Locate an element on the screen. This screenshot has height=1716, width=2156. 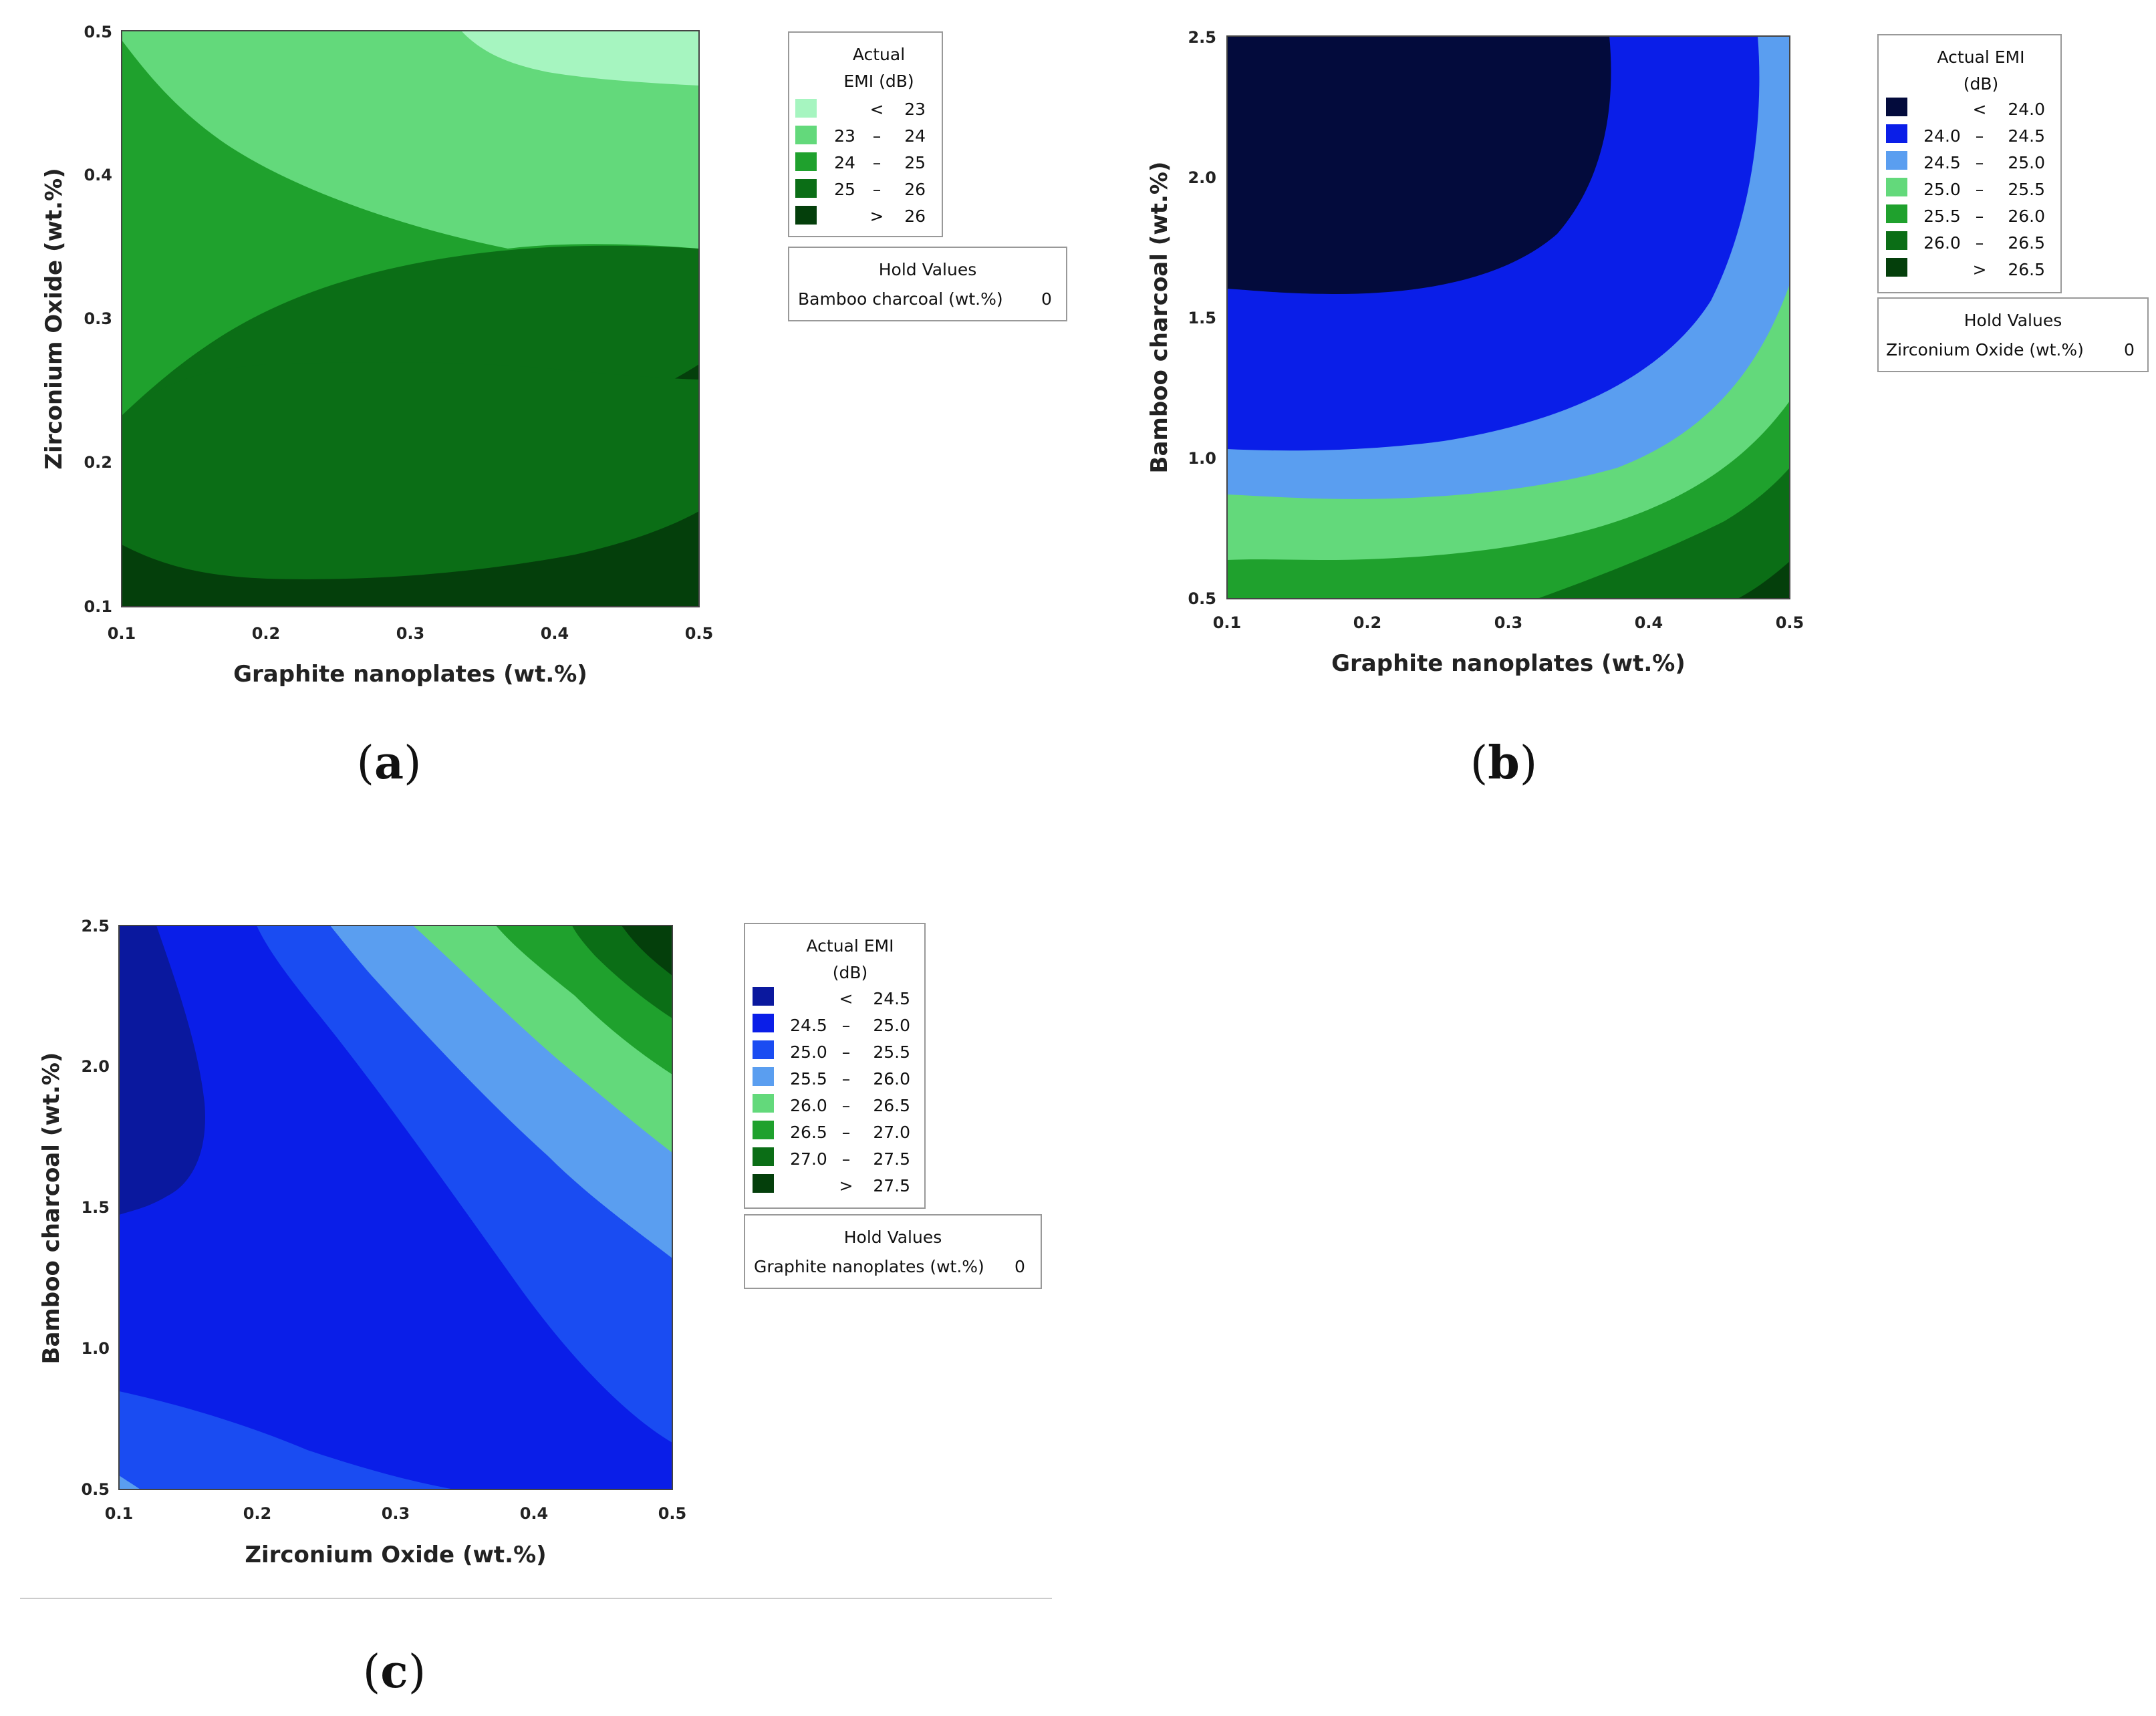
panel-b-caption: (b) is located at coordinates (1504, 763).